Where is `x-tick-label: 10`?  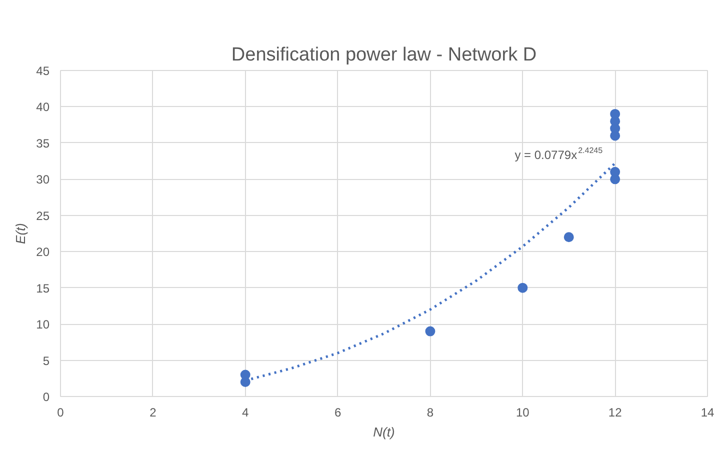
x-tick-label: 10 is located at coordinates (523, 413).